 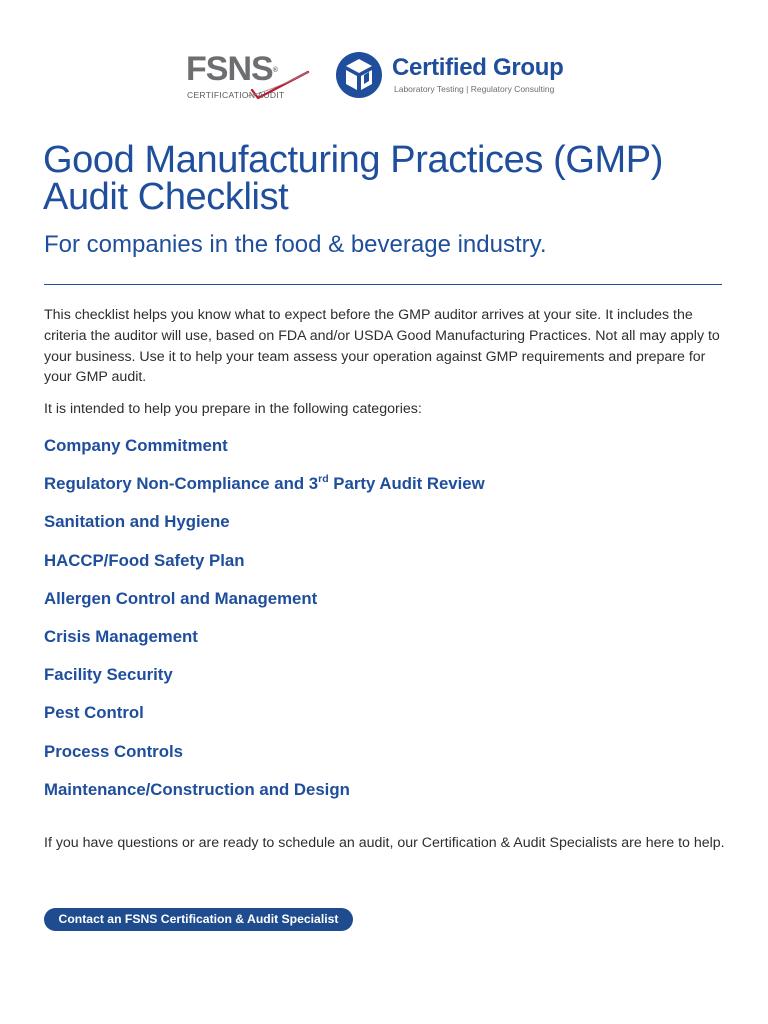 I want to click on category-item-facility-security: Facility Security, so click(x=108, y=675).